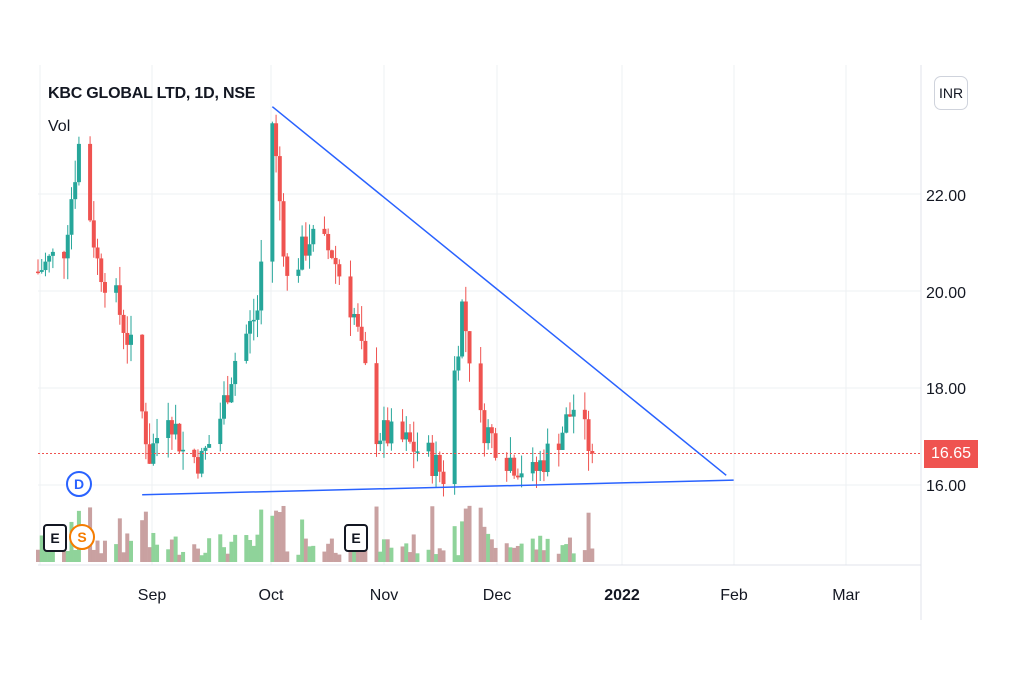 The image size is (1024, 683). I want to click on chart-title: KBC GLOBAL LTD, 1D, NSE, so click(152, 93).